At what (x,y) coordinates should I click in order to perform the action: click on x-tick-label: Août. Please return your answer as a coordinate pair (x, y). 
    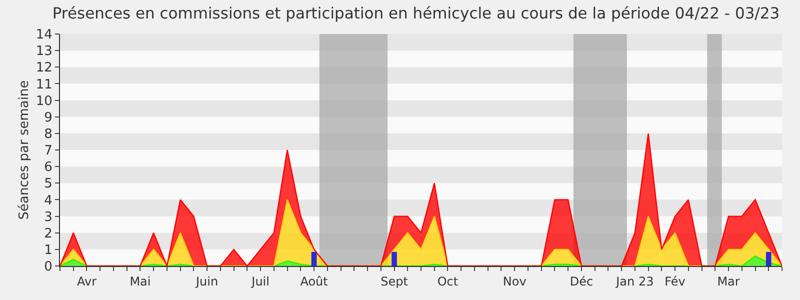
    Looking at the image, I should click on (314, 281).